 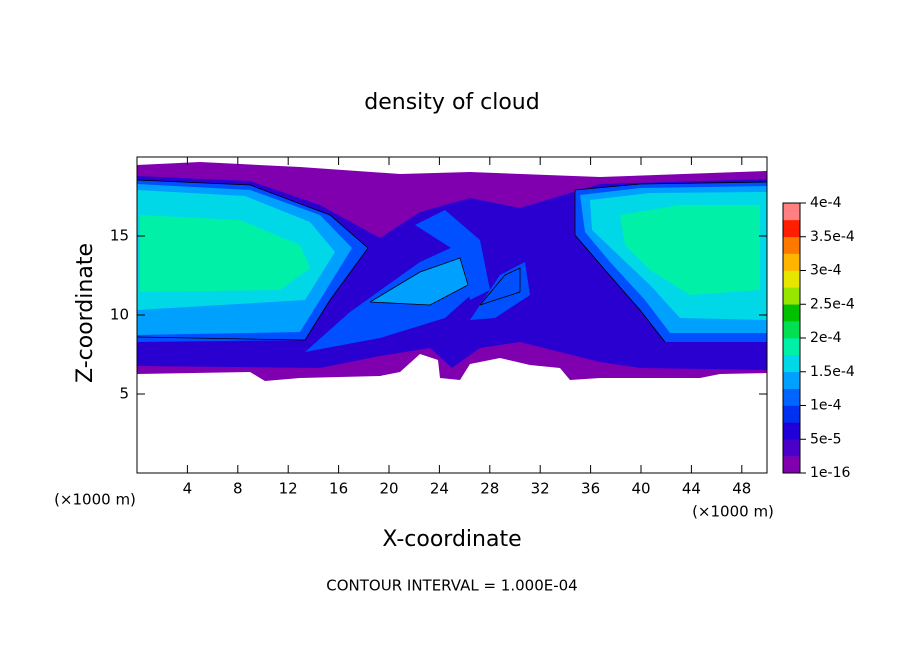 What do you see at coordinates (439, 489) in the screenshot?
I see `x-tick-label: 24` at bounding box center [439, 489].